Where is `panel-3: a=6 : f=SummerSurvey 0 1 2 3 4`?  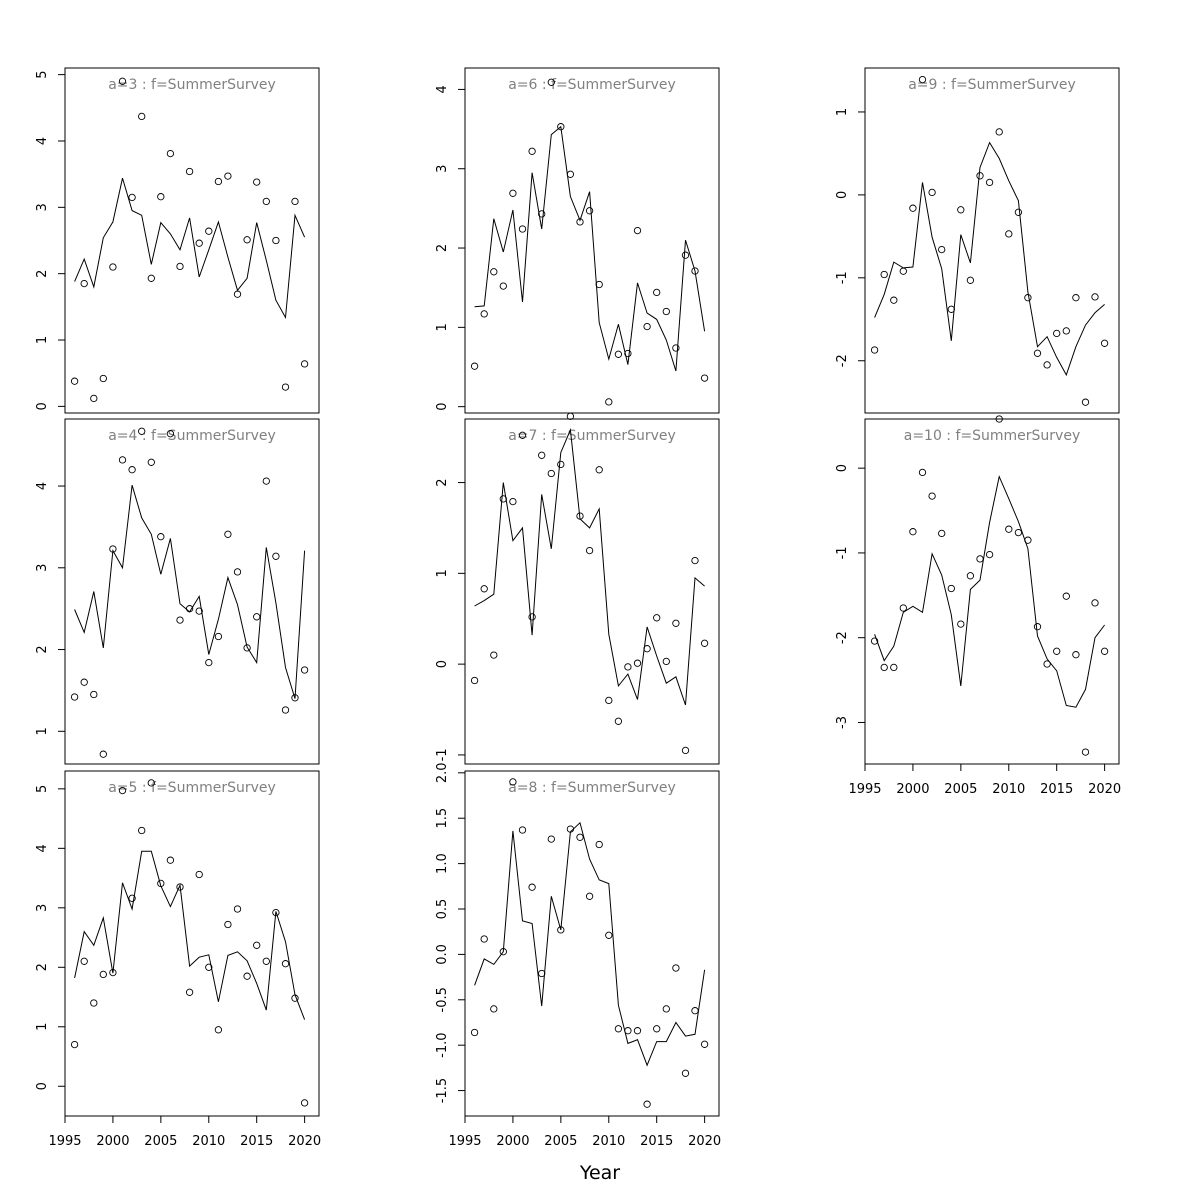 panel-3: a=6 : f=SummerSurvey 0 1 2 3 4 is located at coordinates (577, 240).